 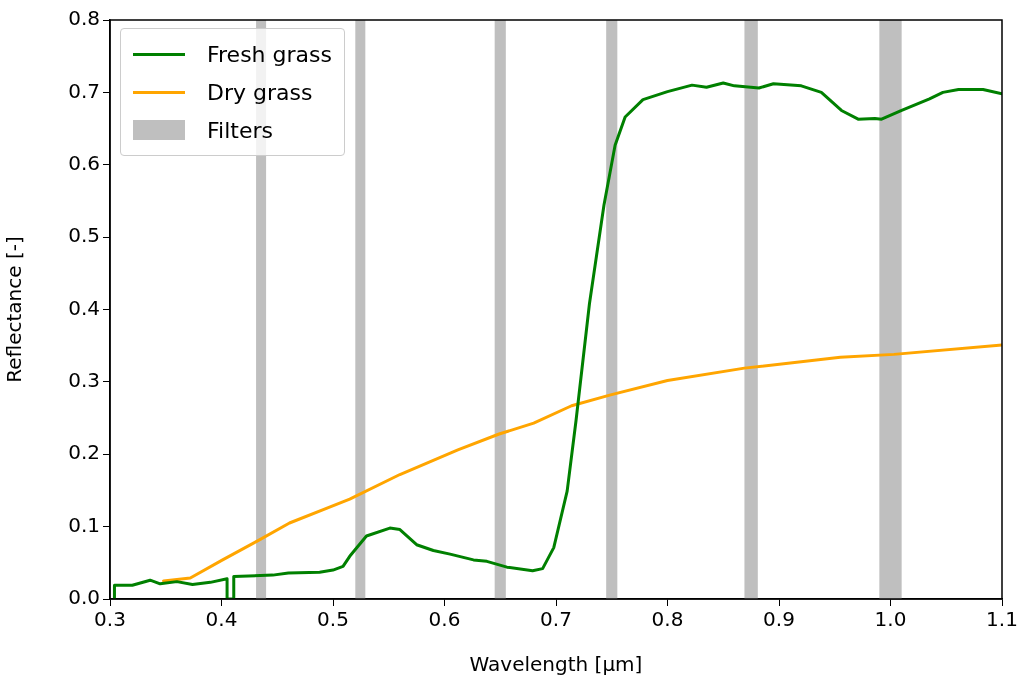 What do you see at coordinates (84, 235) in the screenshot?
I see `y-tick-label: 0.5` at bounding box center [84, 235].